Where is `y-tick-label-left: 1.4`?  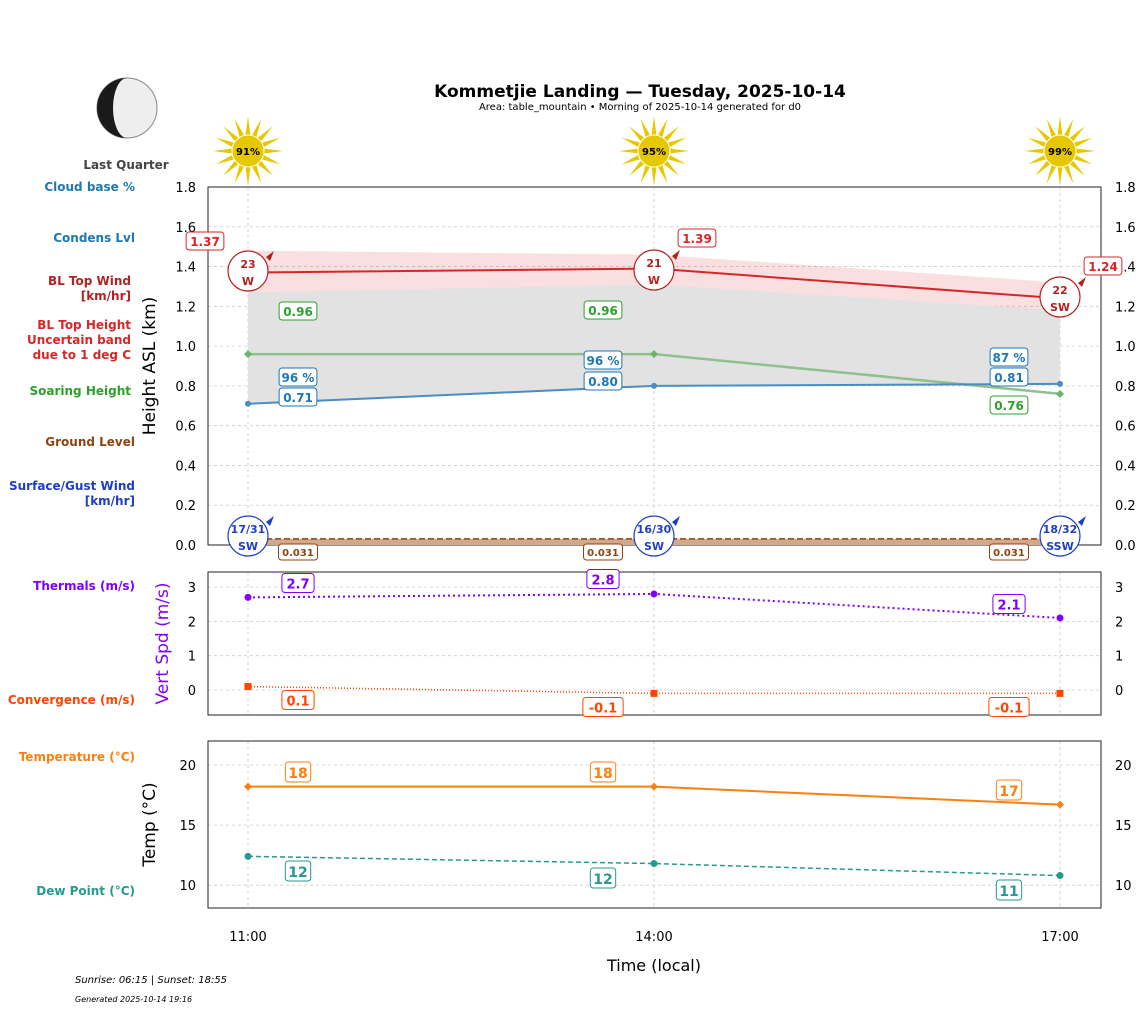
y-tick-label-left: 1.4 is located at coordinates (185, 268).